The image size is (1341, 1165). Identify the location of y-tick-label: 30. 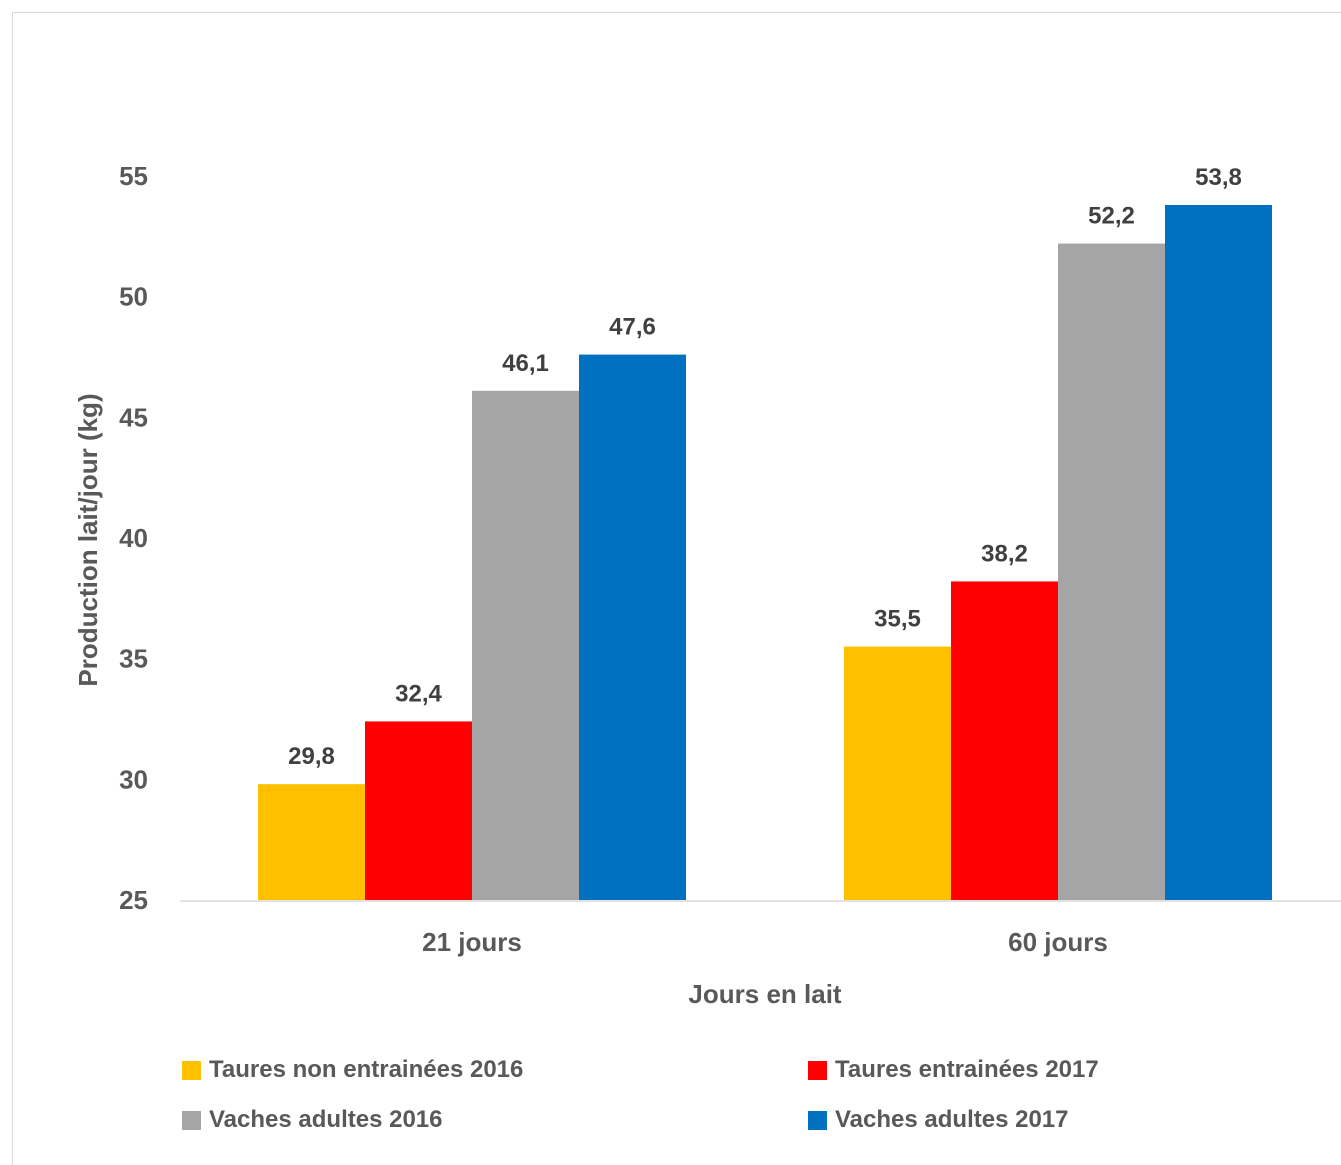
(133, 779).